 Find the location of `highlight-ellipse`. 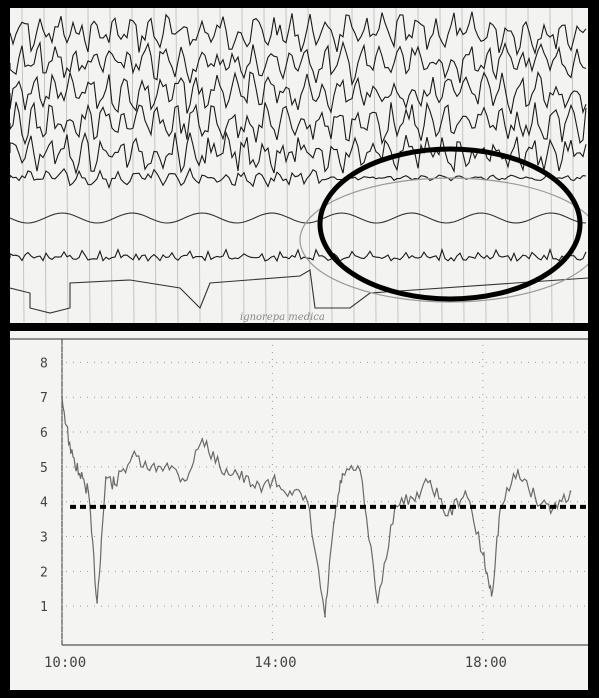

highlight-ellipse is located at coordinates (450, 224).